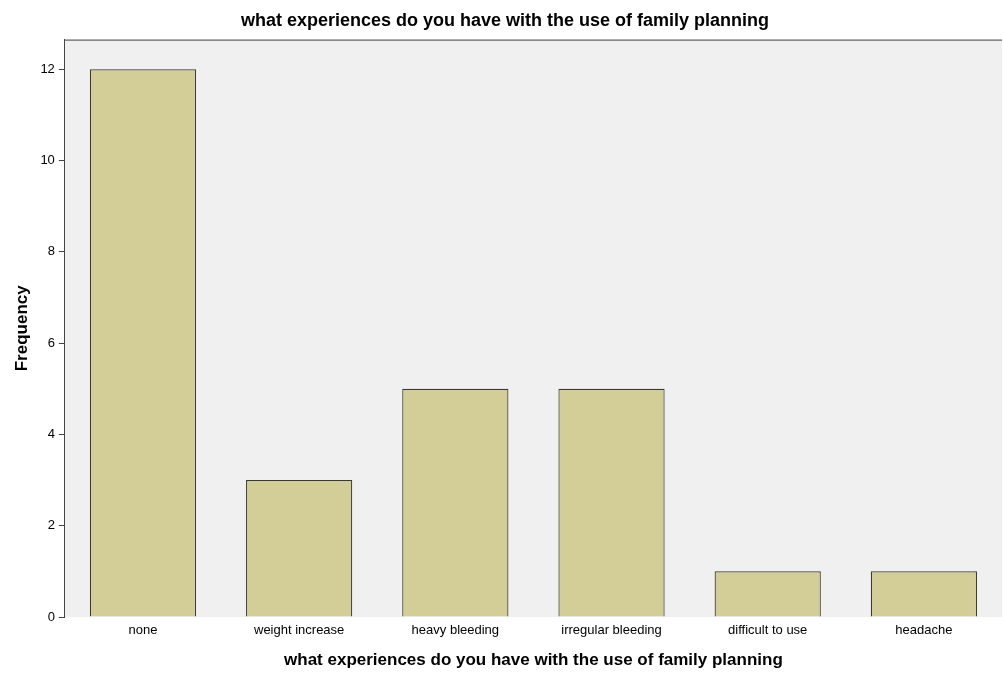  Describe the element at coordinates (51, 616) in the screenshot. I see `y-tick-label: 0` at that location.